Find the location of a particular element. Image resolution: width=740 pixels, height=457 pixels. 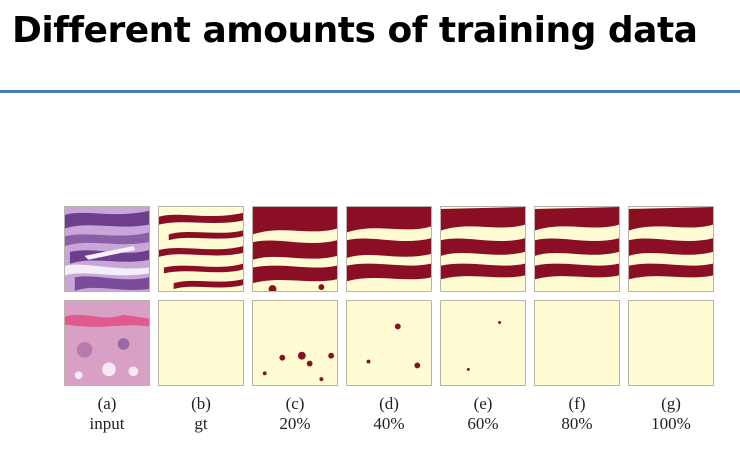

caption-b: (b) gt is located at coordinates (201, 414).